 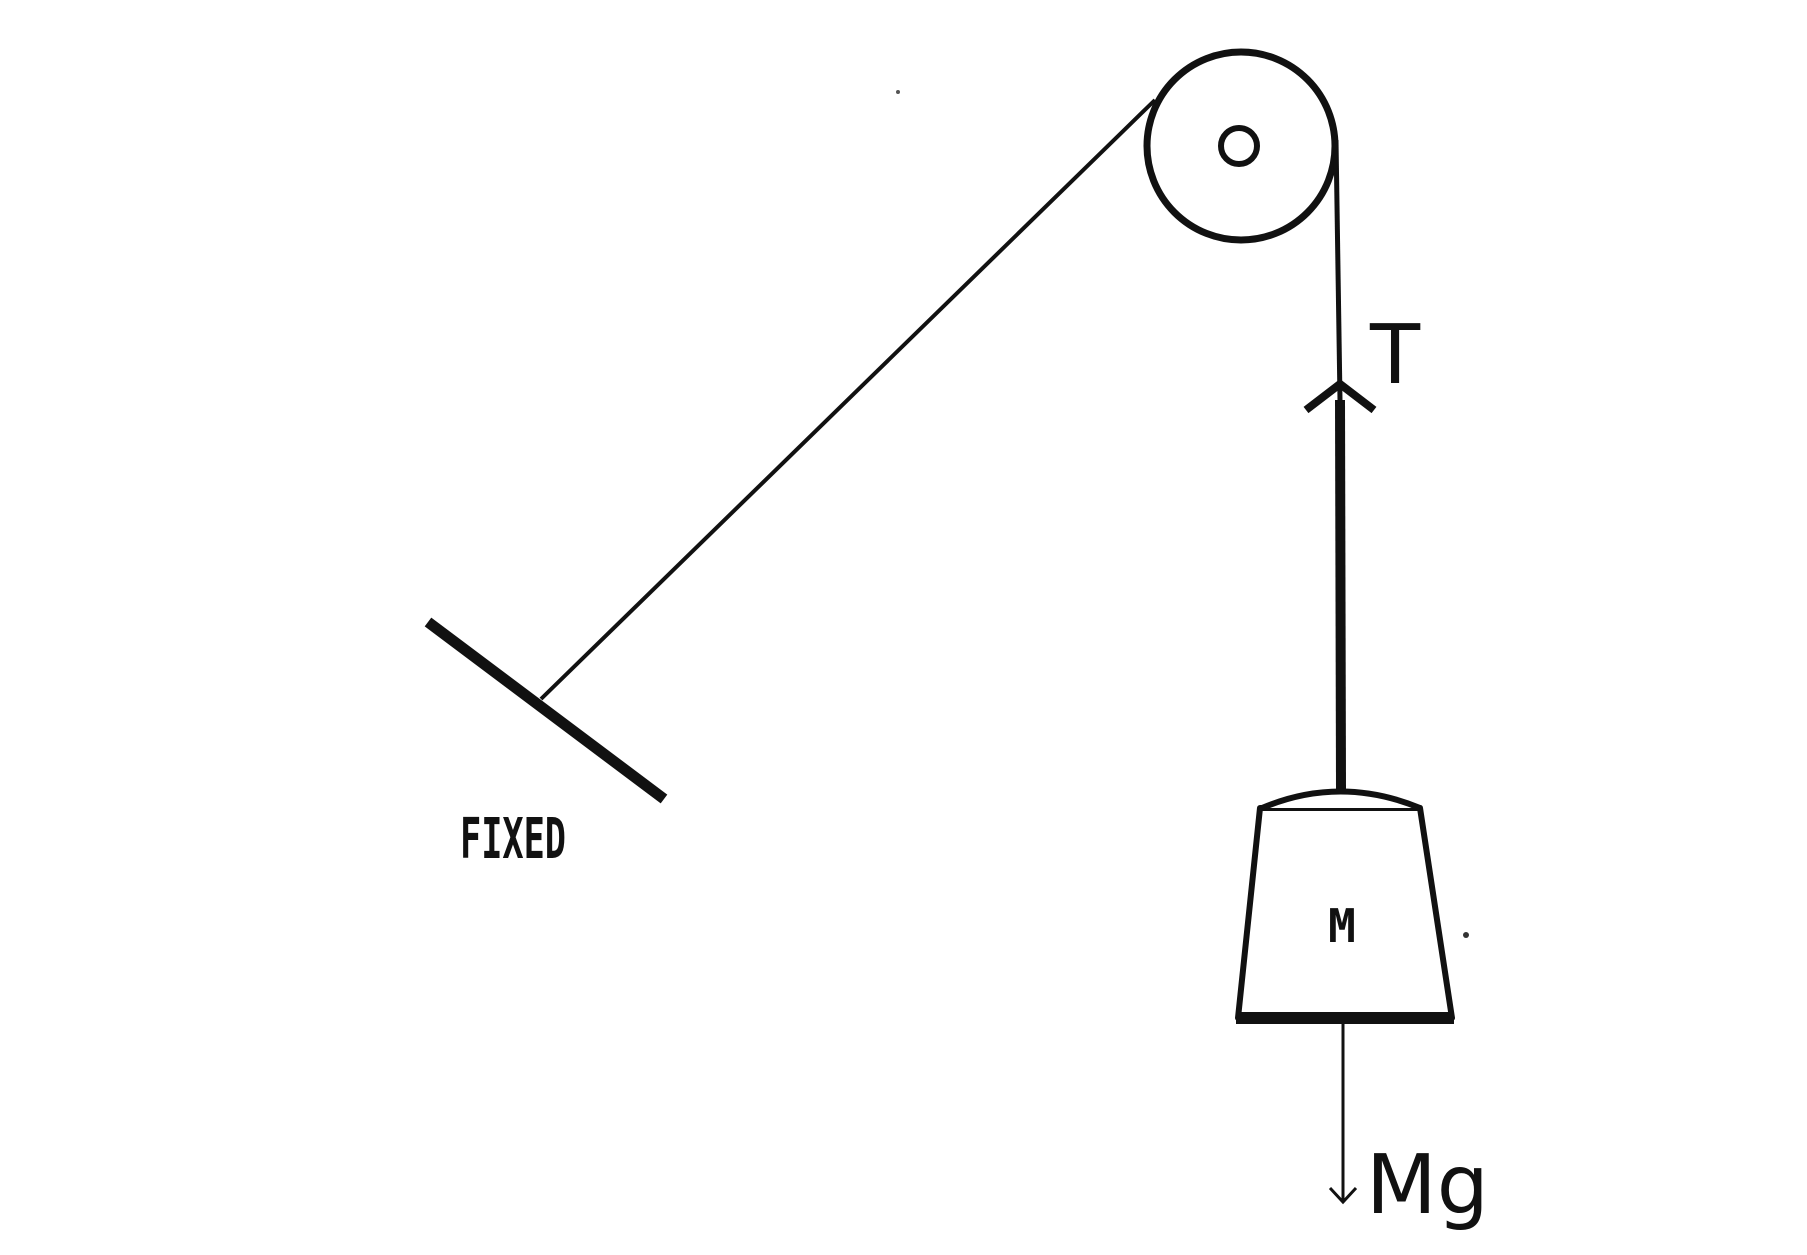 What do you see at coordinates (1340, 595) in the screenshot?
I see `vertical-rope-lower` at bounding box center [1340, 595].